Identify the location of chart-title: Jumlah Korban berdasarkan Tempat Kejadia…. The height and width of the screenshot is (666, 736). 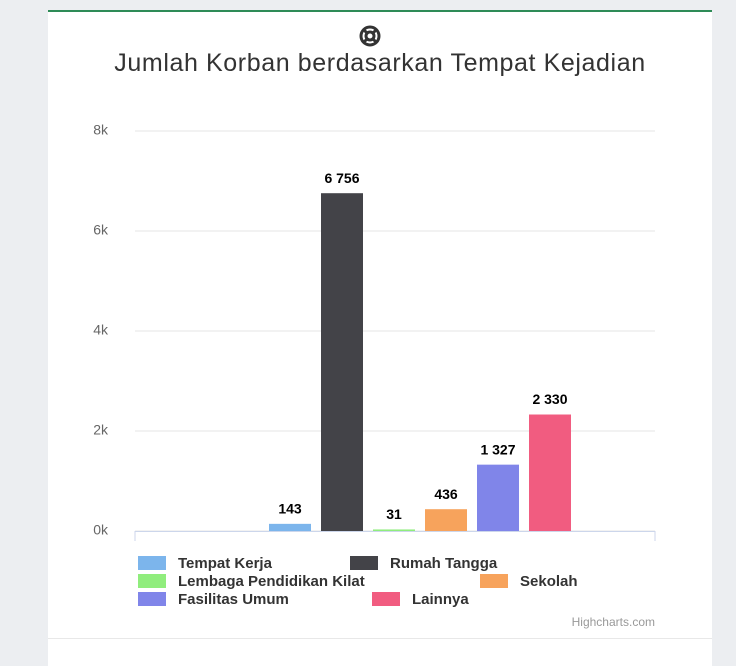
(380, 63).